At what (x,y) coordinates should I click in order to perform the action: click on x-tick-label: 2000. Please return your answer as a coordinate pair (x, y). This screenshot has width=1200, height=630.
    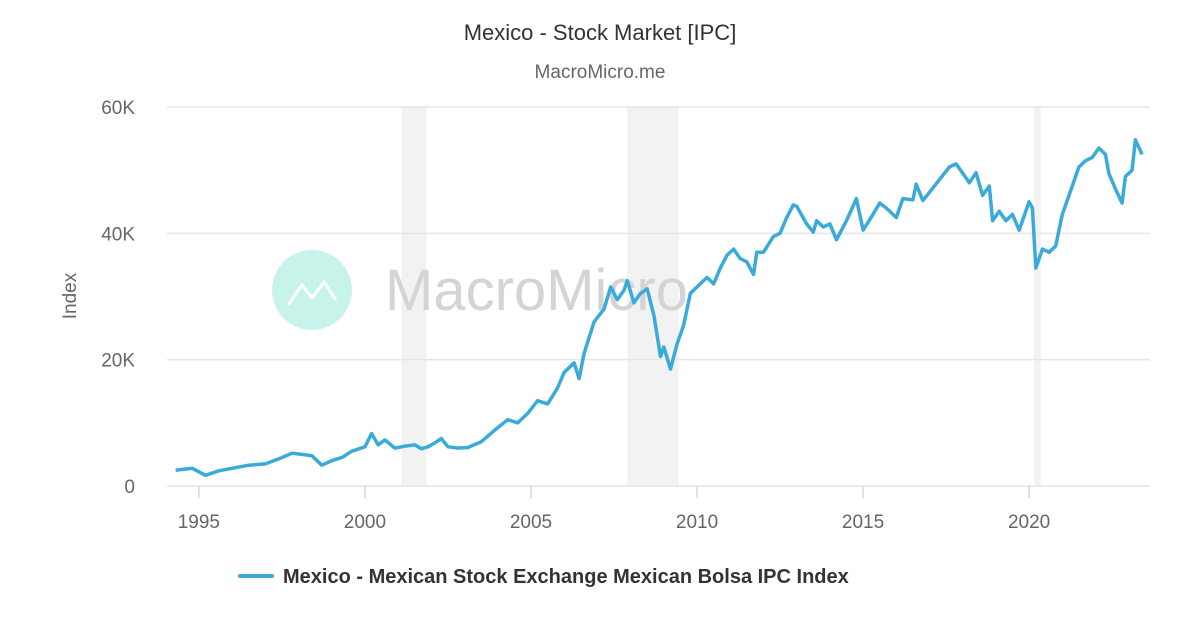
    Looking at the image, I should click on (365, 522).